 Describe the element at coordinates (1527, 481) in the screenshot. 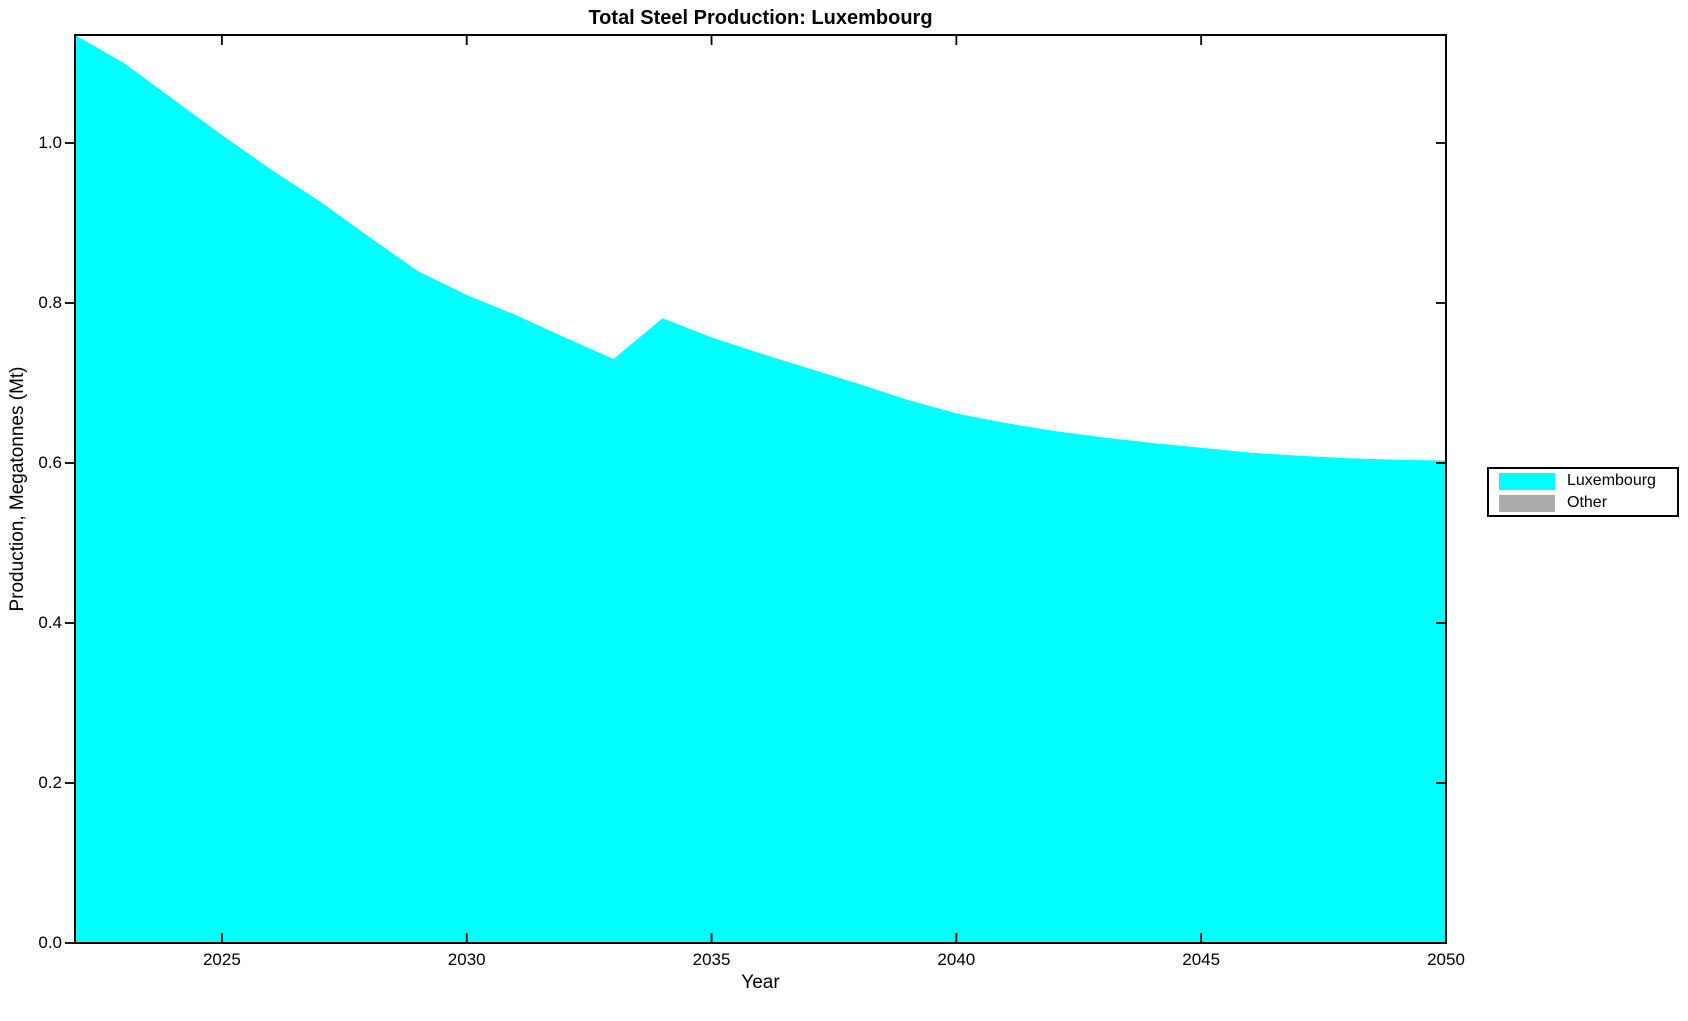

I see `luxembourg-series-swatch-icon` at that location.